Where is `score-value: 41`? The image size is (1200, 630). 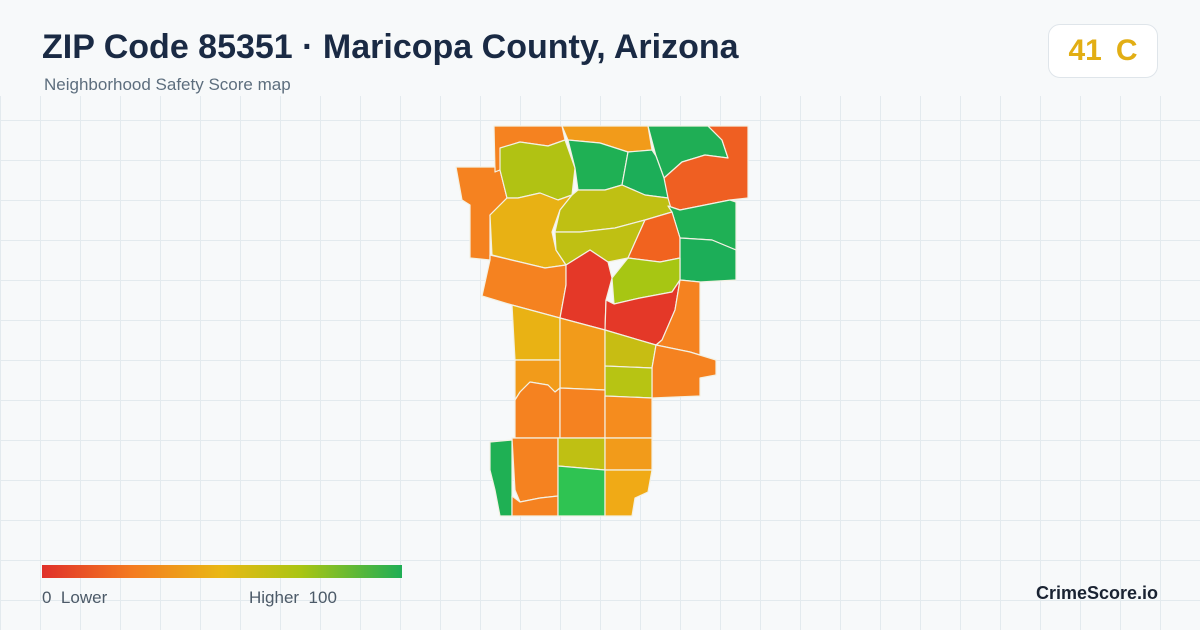 score-value: 41 is located at coordinates (1085, 50).